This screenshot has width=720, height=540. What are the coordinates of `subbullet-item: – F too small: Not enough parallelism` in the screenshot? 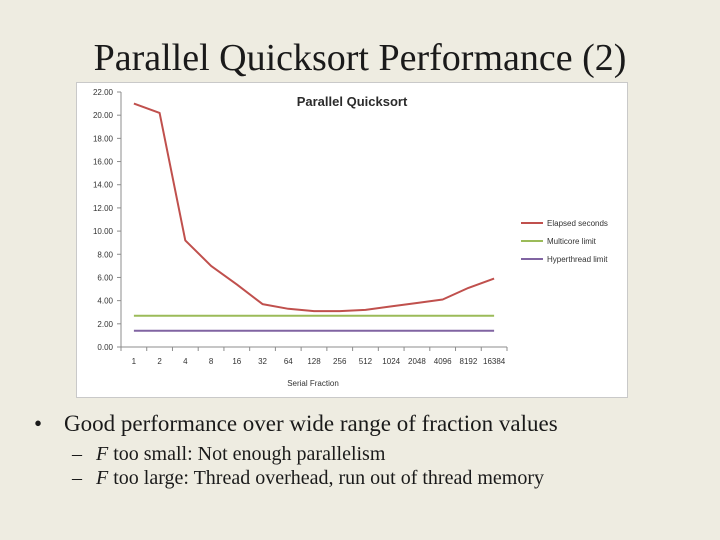 It's located at (364, 454).